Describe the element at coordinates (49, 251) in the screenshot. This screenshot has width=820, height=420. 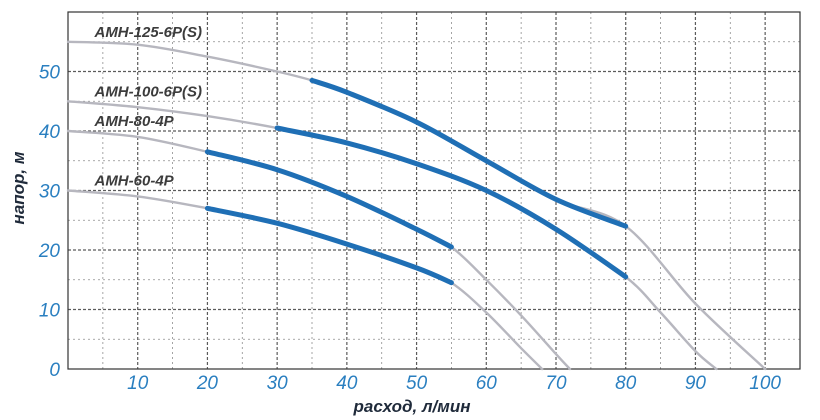
I see `y-tick-label: 20` at that location.